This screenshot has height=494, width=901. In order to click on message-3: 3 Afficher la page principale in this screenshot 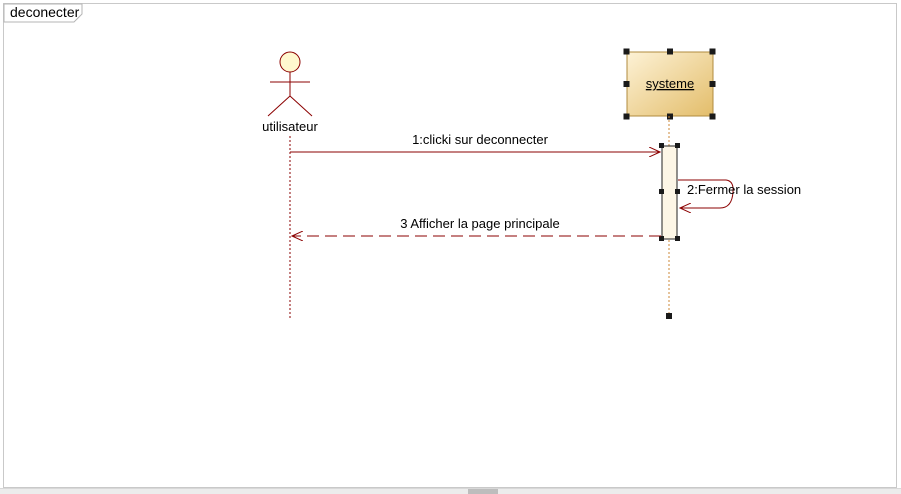, I will do `click(476, 226)`.